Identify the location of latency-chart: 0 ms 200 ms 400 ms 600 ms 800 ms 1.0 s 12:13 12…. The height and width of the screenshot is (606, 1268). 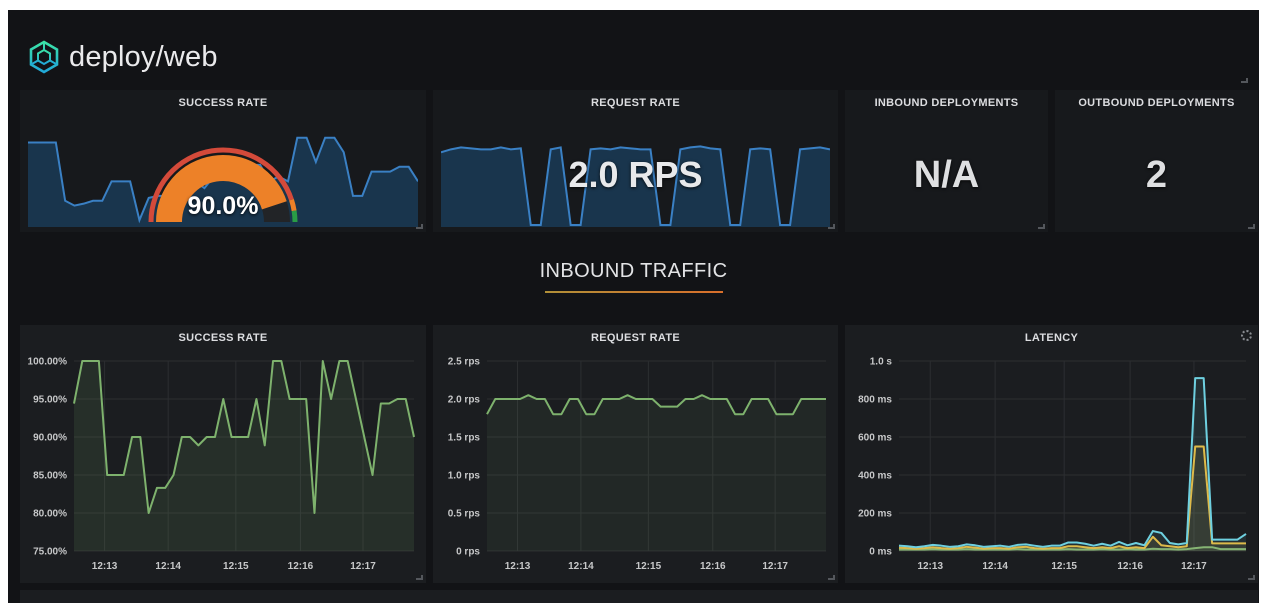
(1051, 466).